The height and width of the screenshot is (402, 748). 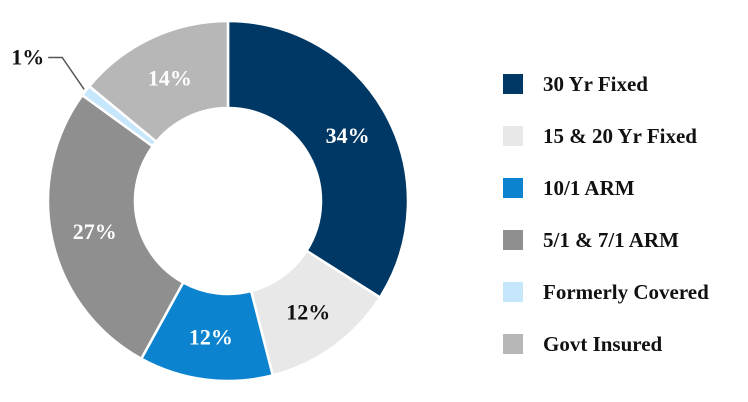 What do you see at coordinates (95, 231) in the screenshot?
I see `slice-label-5-1-7-1-arm: 27%` at bounding box center [95, 231].